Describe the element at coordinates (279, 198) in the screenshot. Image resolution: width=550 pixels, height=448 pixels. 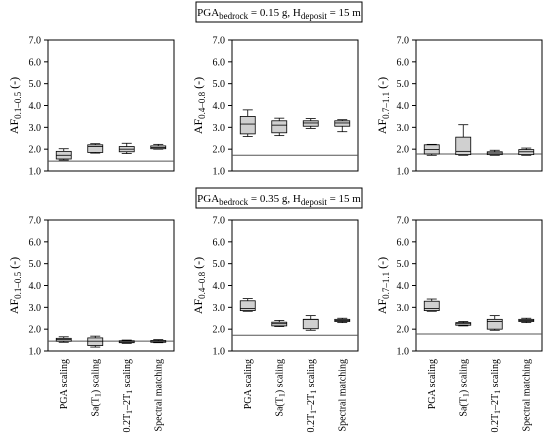
I see `row-title-bottom: PGAbedrock = 0.35 g, Hdeposit = 15 m` at that location.